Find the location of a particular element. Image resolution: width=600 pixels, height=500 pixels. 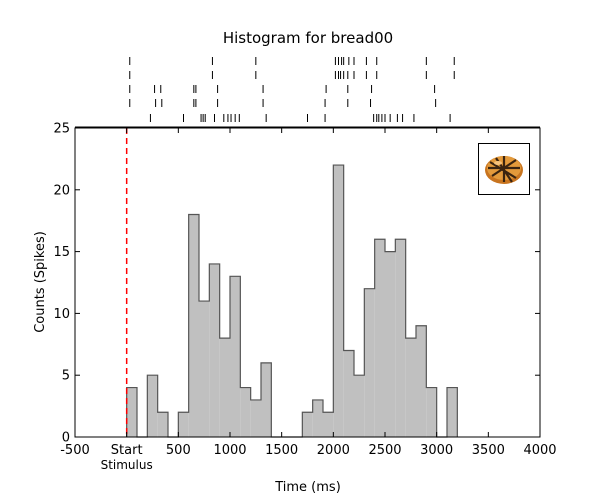

raster-ticks is located at coordinates (292, 89).